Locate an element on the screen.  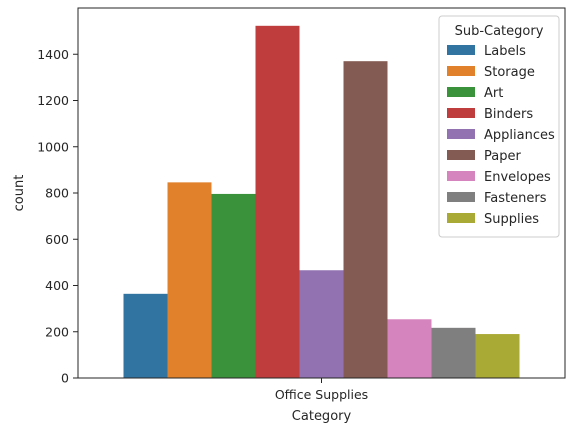
legend-item-storage: Storage is located at coordinates (491, 72).